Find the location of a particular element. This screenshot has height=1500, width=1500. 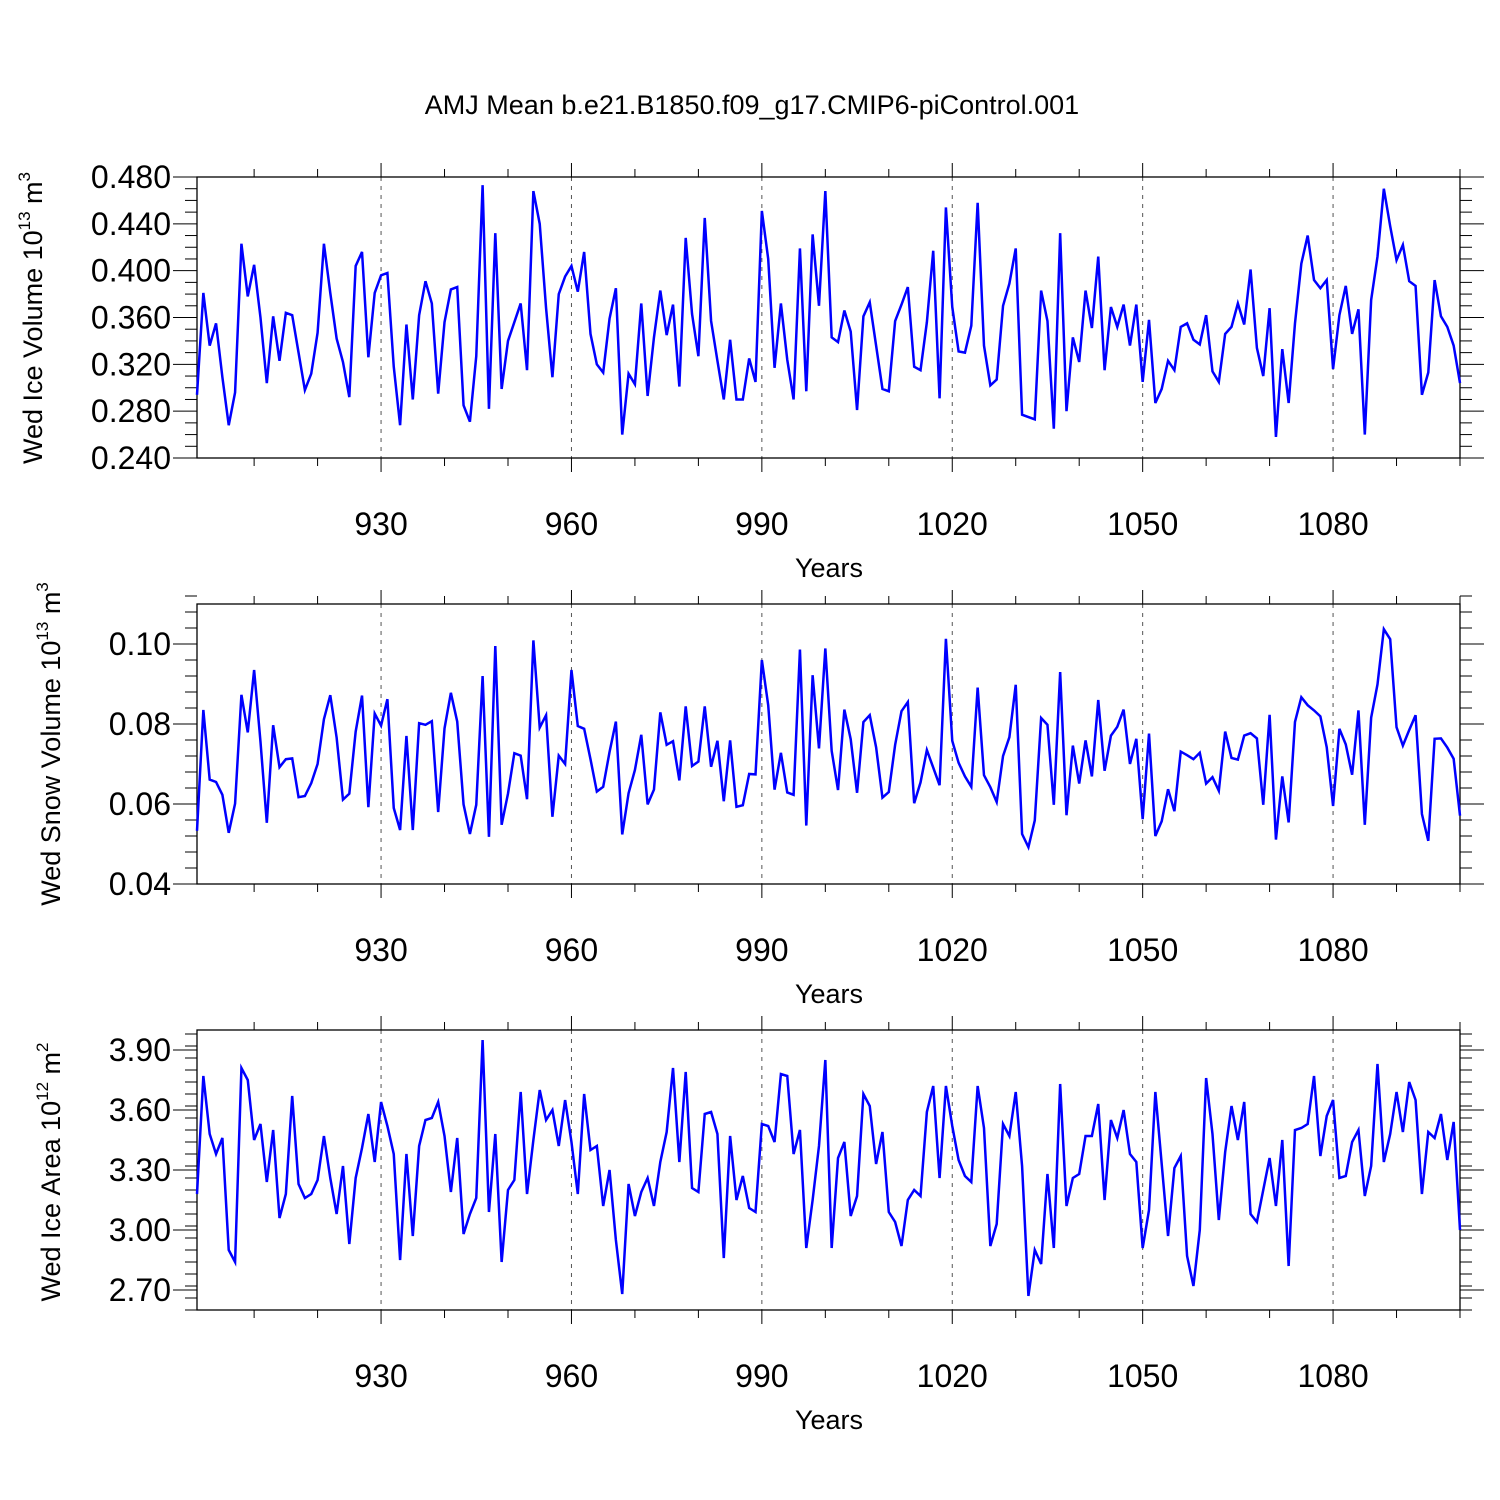

y-axis-label: Wed Ice Volume 1013 m3 is located at coordinates (31, 318).